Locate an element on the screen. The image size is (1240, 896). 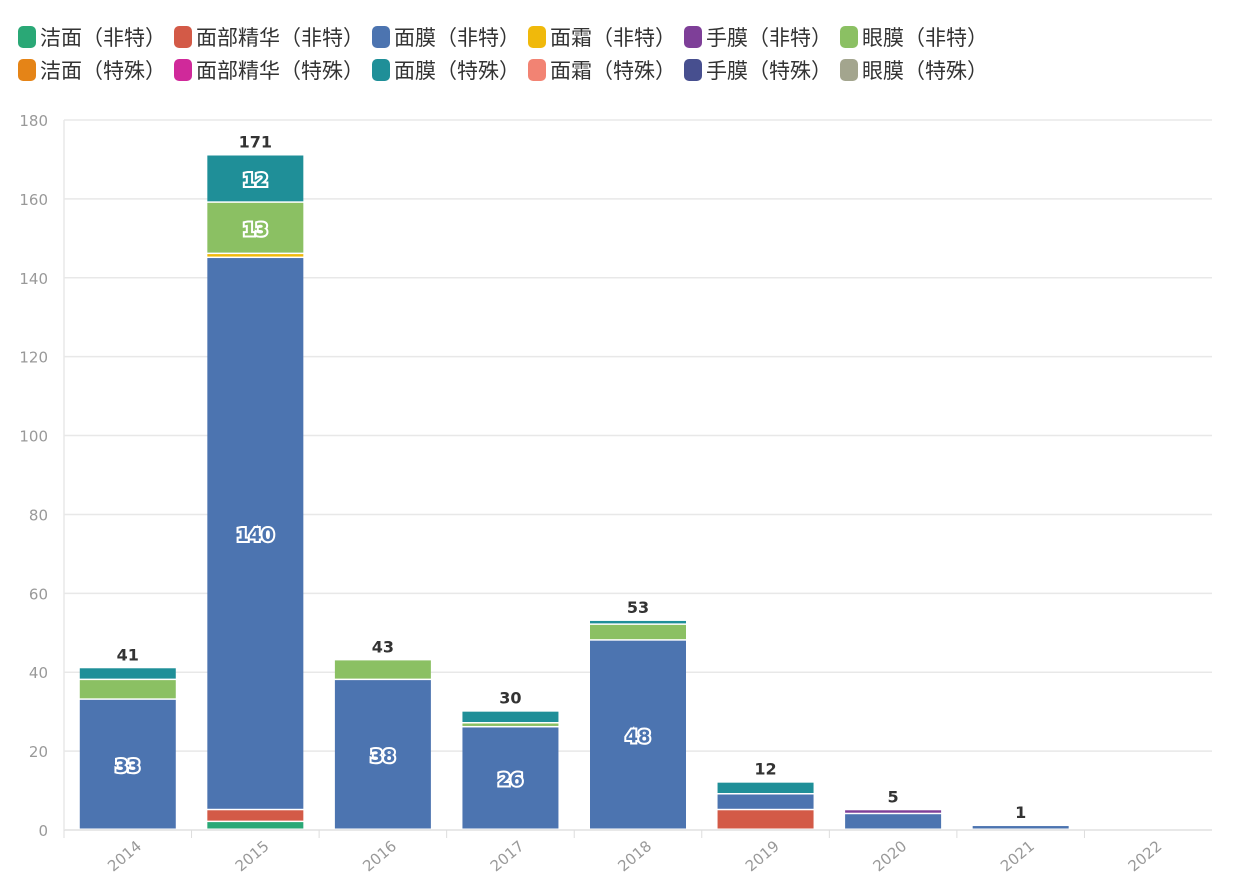
legend-label: 面膜（非特） is located at coordinates (457, 37).